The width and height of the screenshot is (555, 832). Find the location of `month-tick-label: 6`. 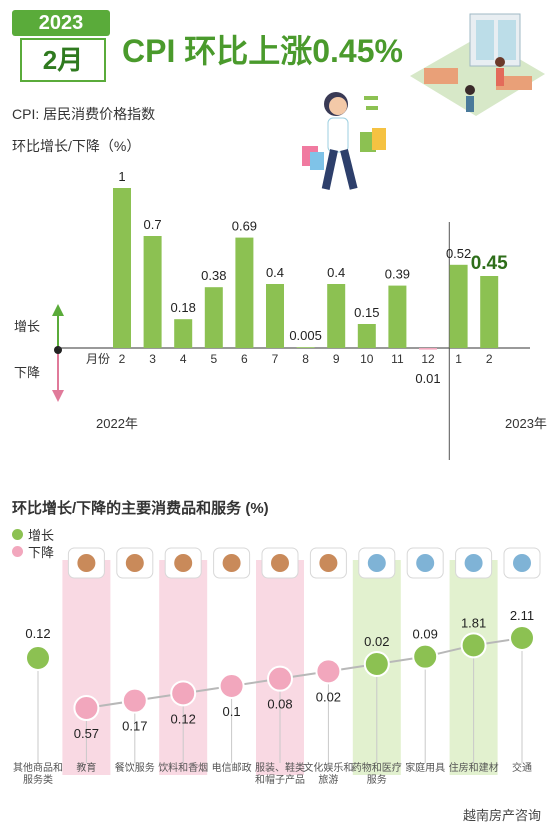

month-tick-label: 6 is located at coordinates (244, 359).